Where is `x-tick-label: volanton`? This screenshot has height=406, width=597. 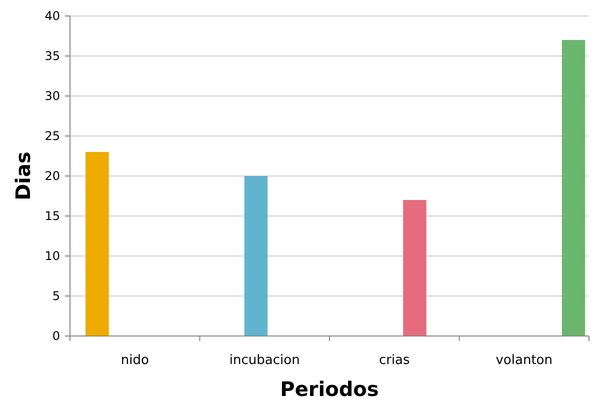
x-tick-label: volanton is located at coordinates (524, 360).